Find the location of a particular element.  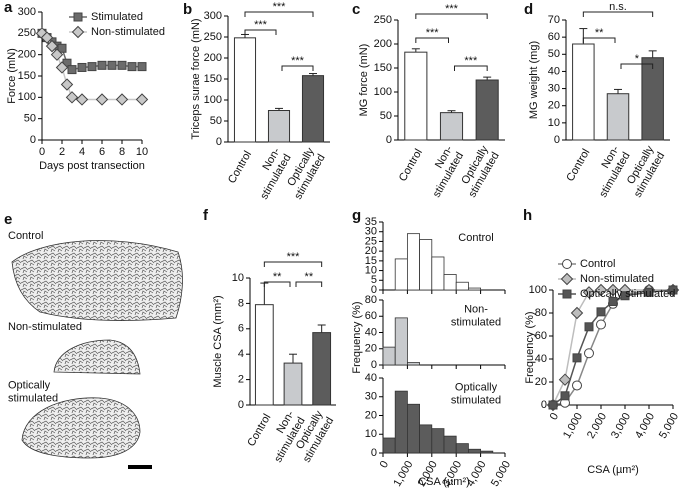

panel-label: f is located at coordinates (206, 215).